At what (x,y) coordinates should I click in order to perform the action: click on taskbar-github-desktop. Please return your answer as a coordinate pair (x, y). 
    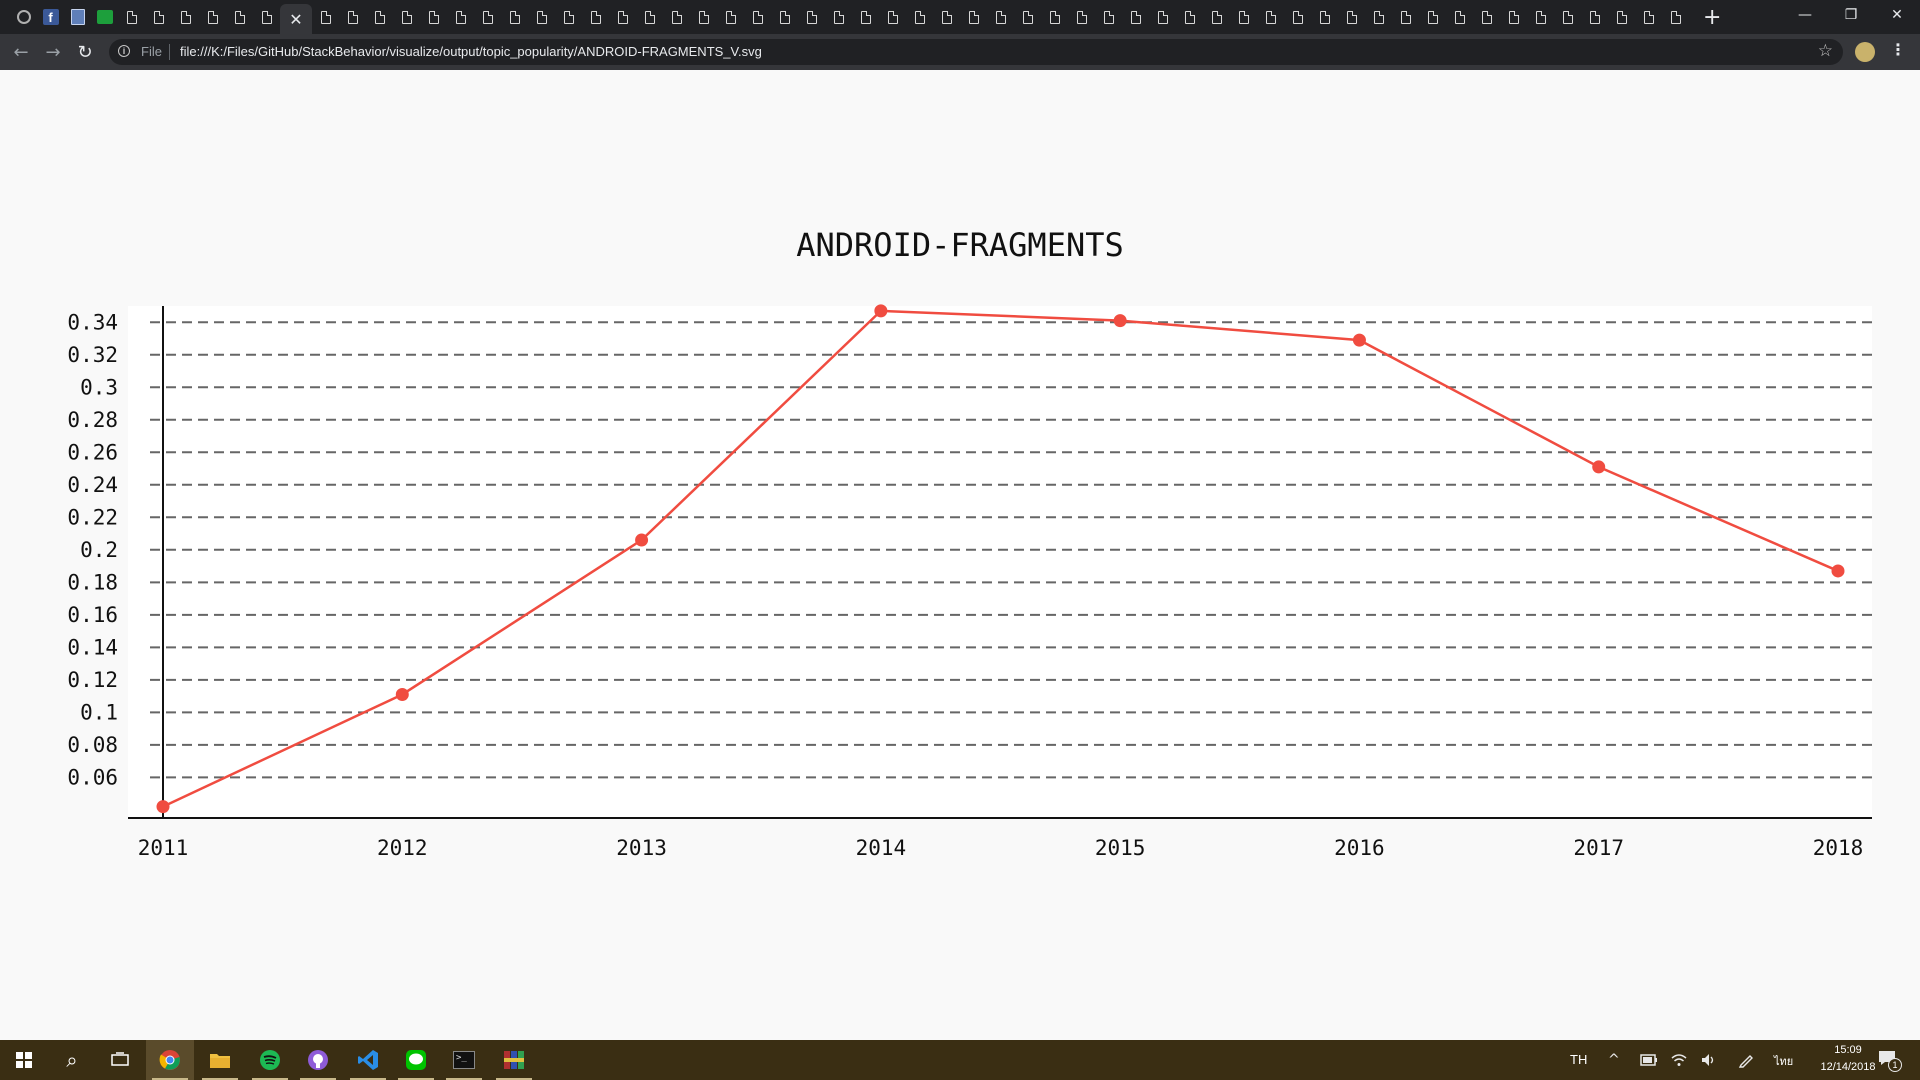
    Looking at the image, I should click on (318, 1060).